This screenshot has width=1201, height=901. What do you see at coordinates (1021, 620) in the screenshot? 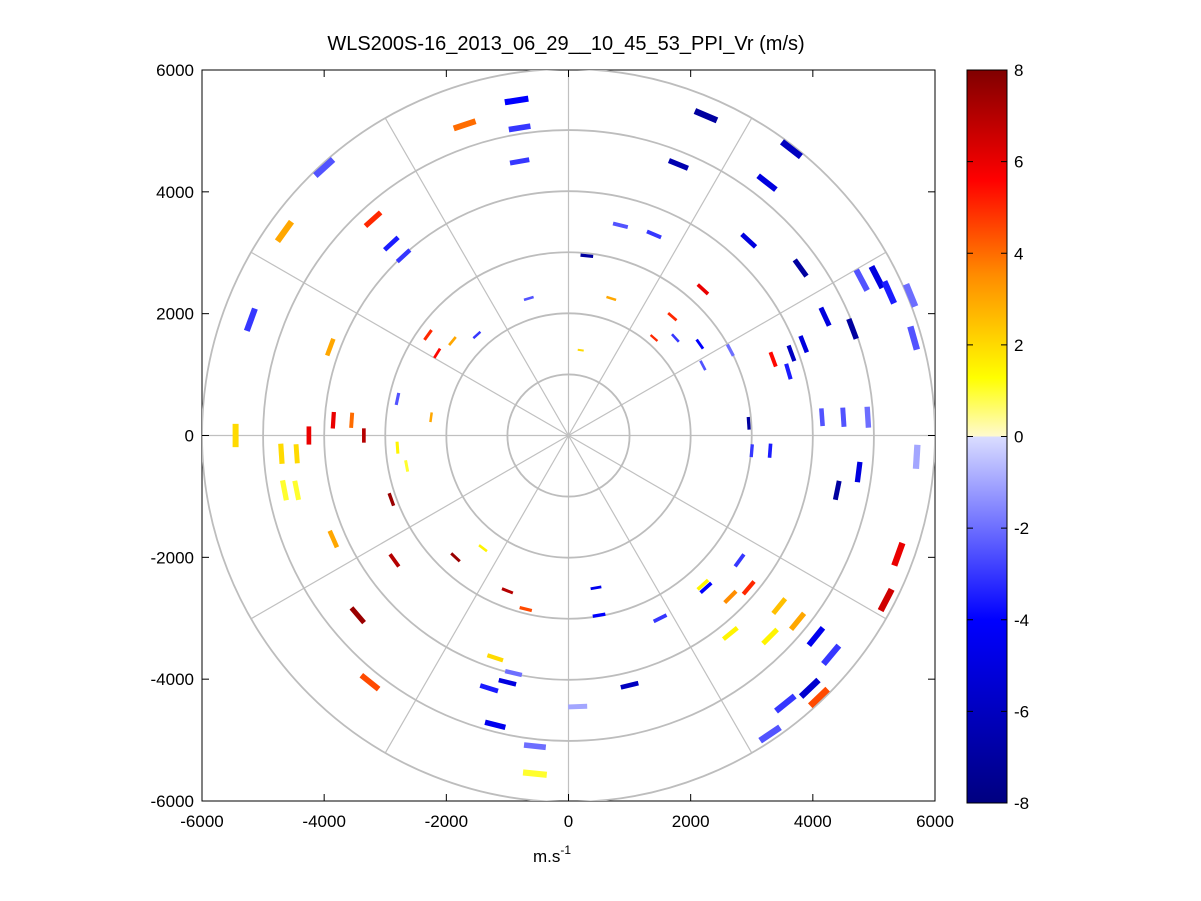
I see `colorbar-tick-label: -4` at bounding box center [1021, 620].